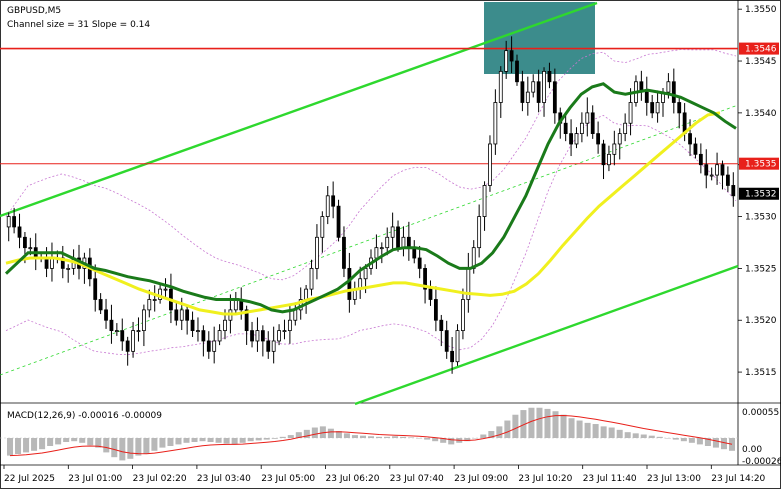 This screenshot has width=781, height=489. Describe the element at coordinates (78, 25) in the screenshot. I see `channel-info: Channel size = 31 Slope = 0.14` at that location.